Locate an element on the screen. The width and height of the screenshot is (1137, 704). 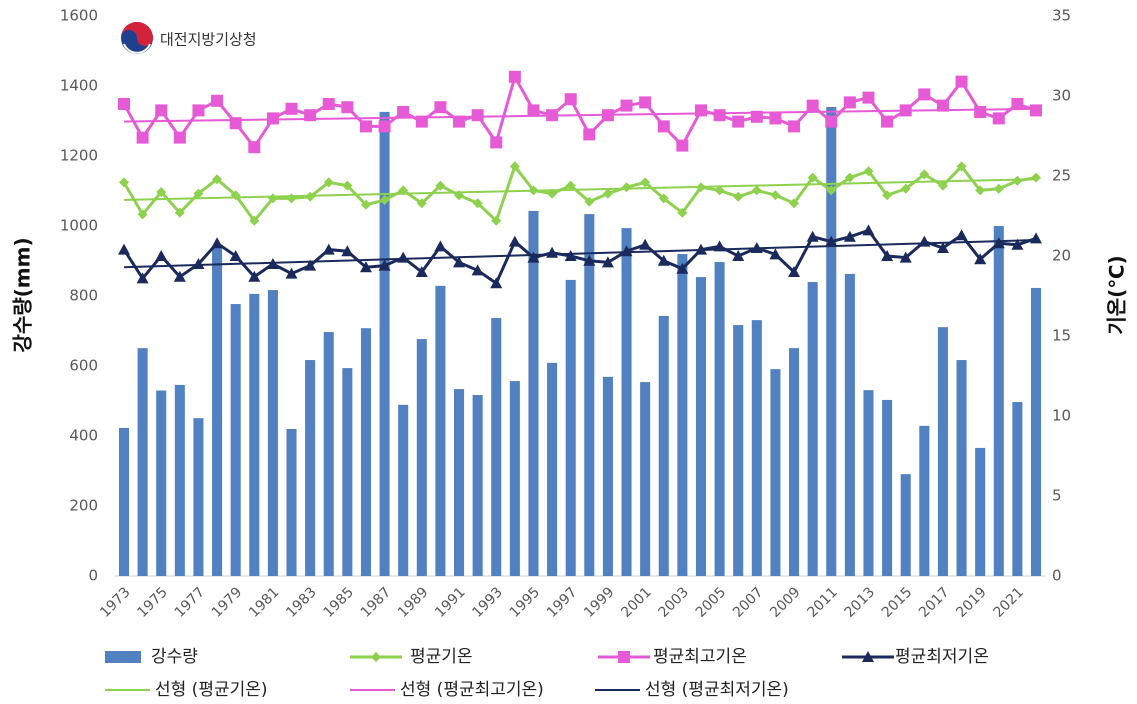
x-tick-label: 1995 is located at coordinates (525, 602).